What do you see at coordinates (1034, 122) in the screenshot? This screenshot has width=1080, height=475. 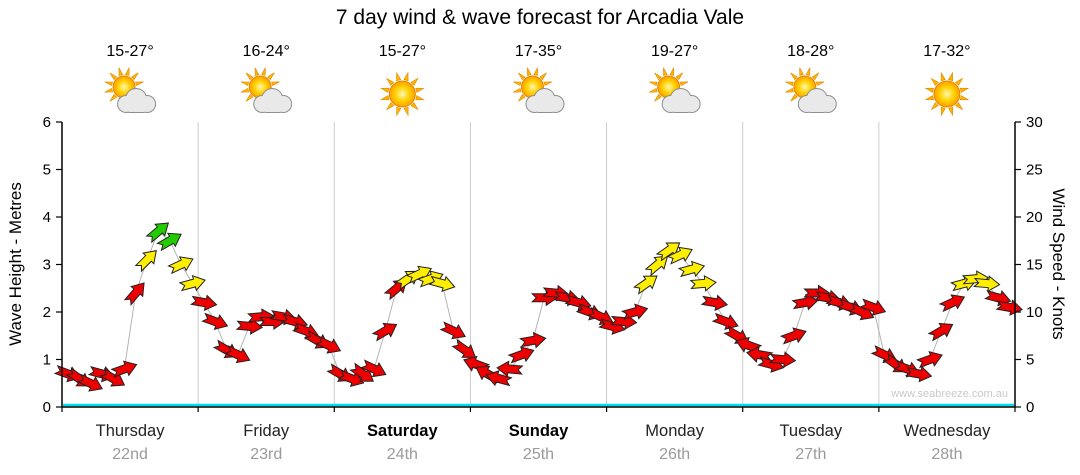 I see `wind-speed-tick-label: 30` at bounding box center [1034, 122].